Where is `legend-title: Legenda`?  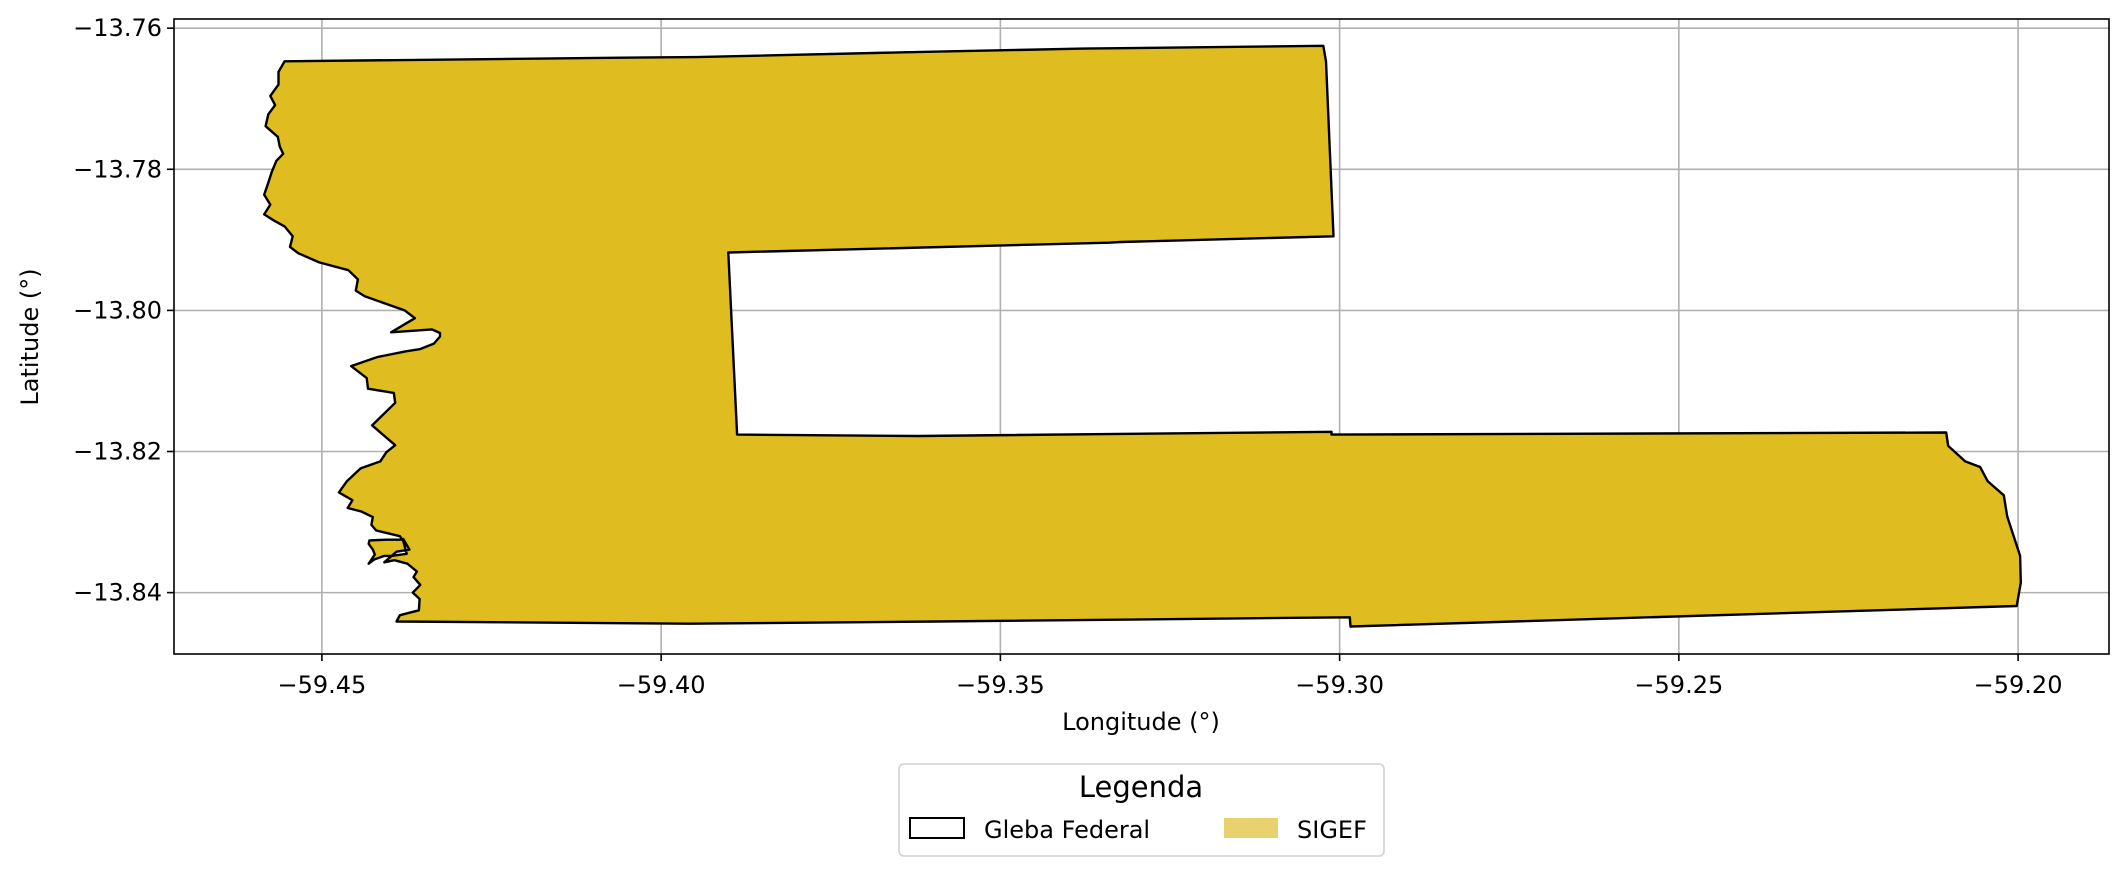 legend-title: Legenda is located at coordinates (1141, 787).